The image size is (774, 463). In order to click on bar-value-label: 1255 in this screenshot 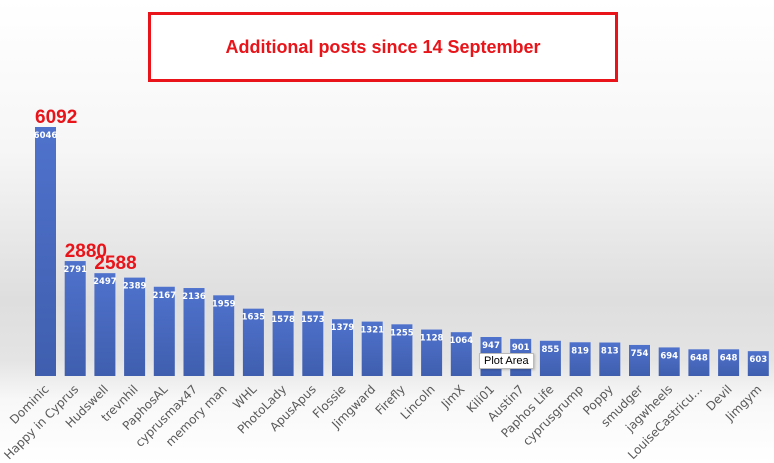, I will do `click(402, 333)`.